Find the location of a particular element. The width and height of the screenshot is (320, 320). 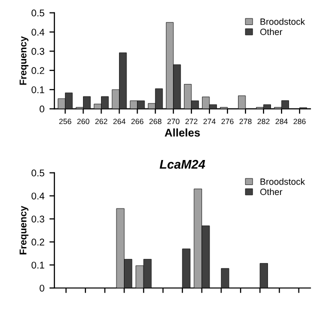

x-axis-title: Alleles is located at coordinates (182, 132).